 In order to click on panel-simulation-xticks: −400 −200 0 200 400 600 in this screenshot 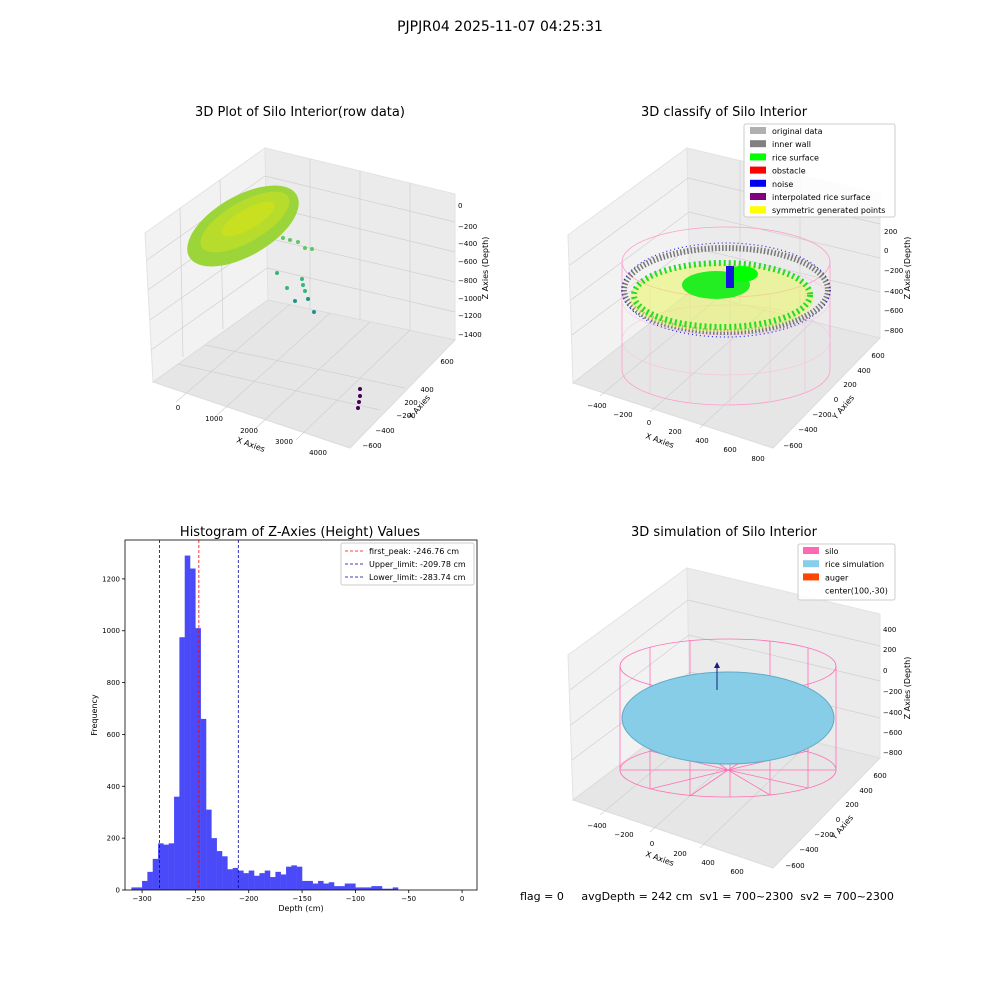, I will do `click(665, 849)`.